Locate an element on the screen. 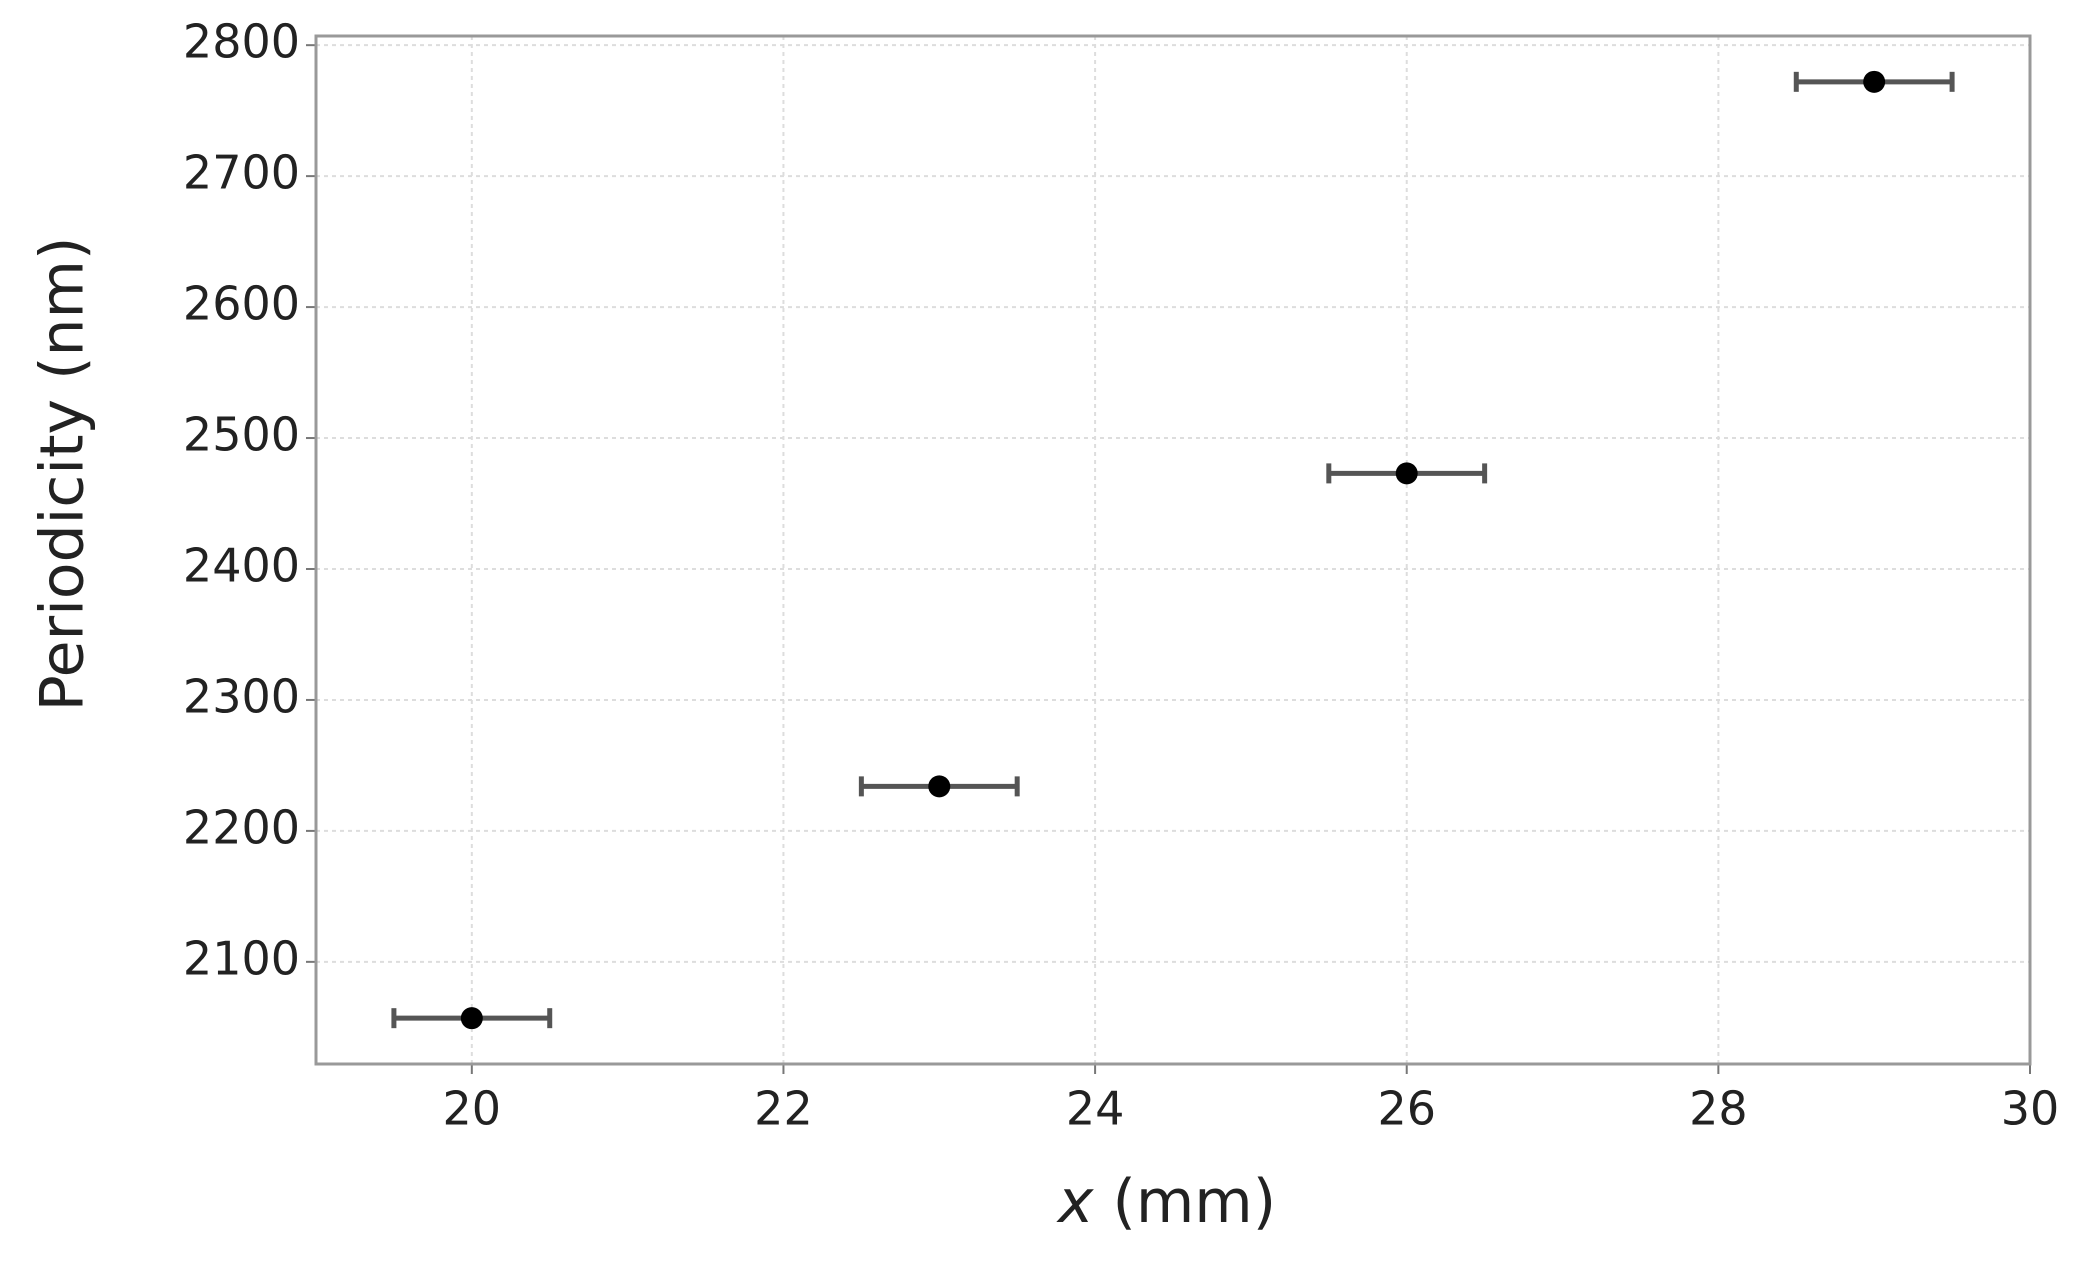  x-tick-label: 22 is located at coordinates (783, 1109).